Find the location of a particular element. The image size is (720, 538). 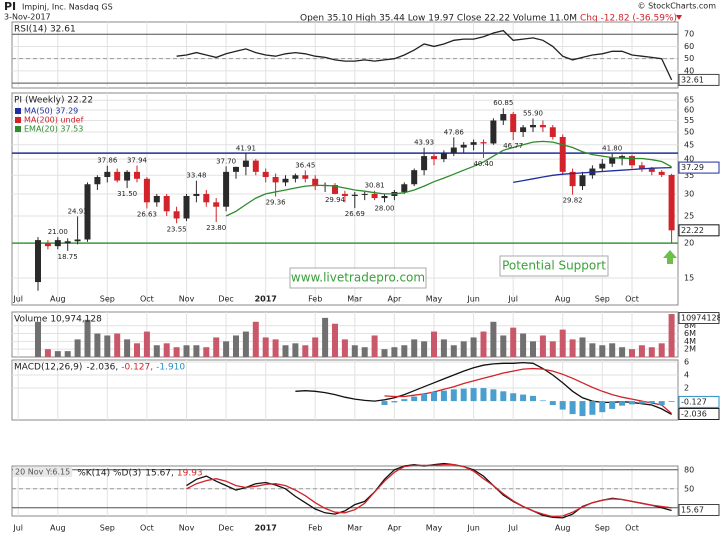

annotation: 40.40 is located at coordinates (483, 164).